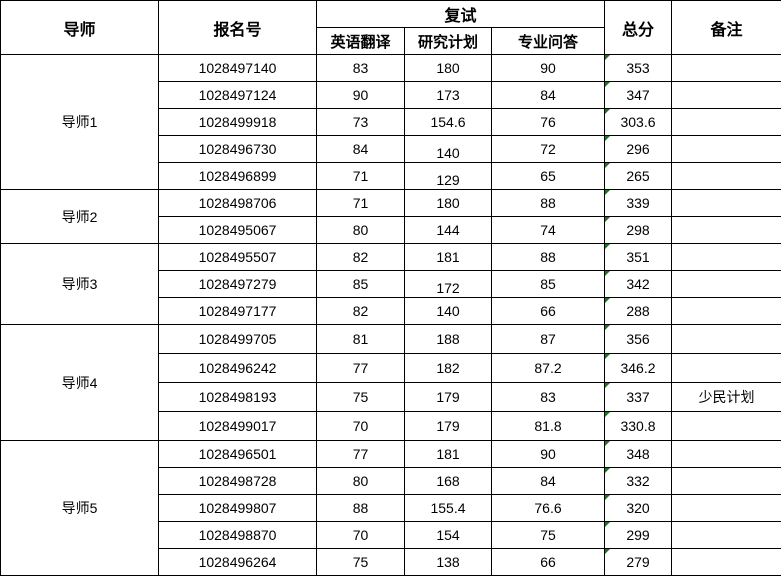 The image size is (781, 576). What do you see at coordinates (638, 397) in the screenshot?
I see `total-cell: 337` at bounding box center [638, 397].